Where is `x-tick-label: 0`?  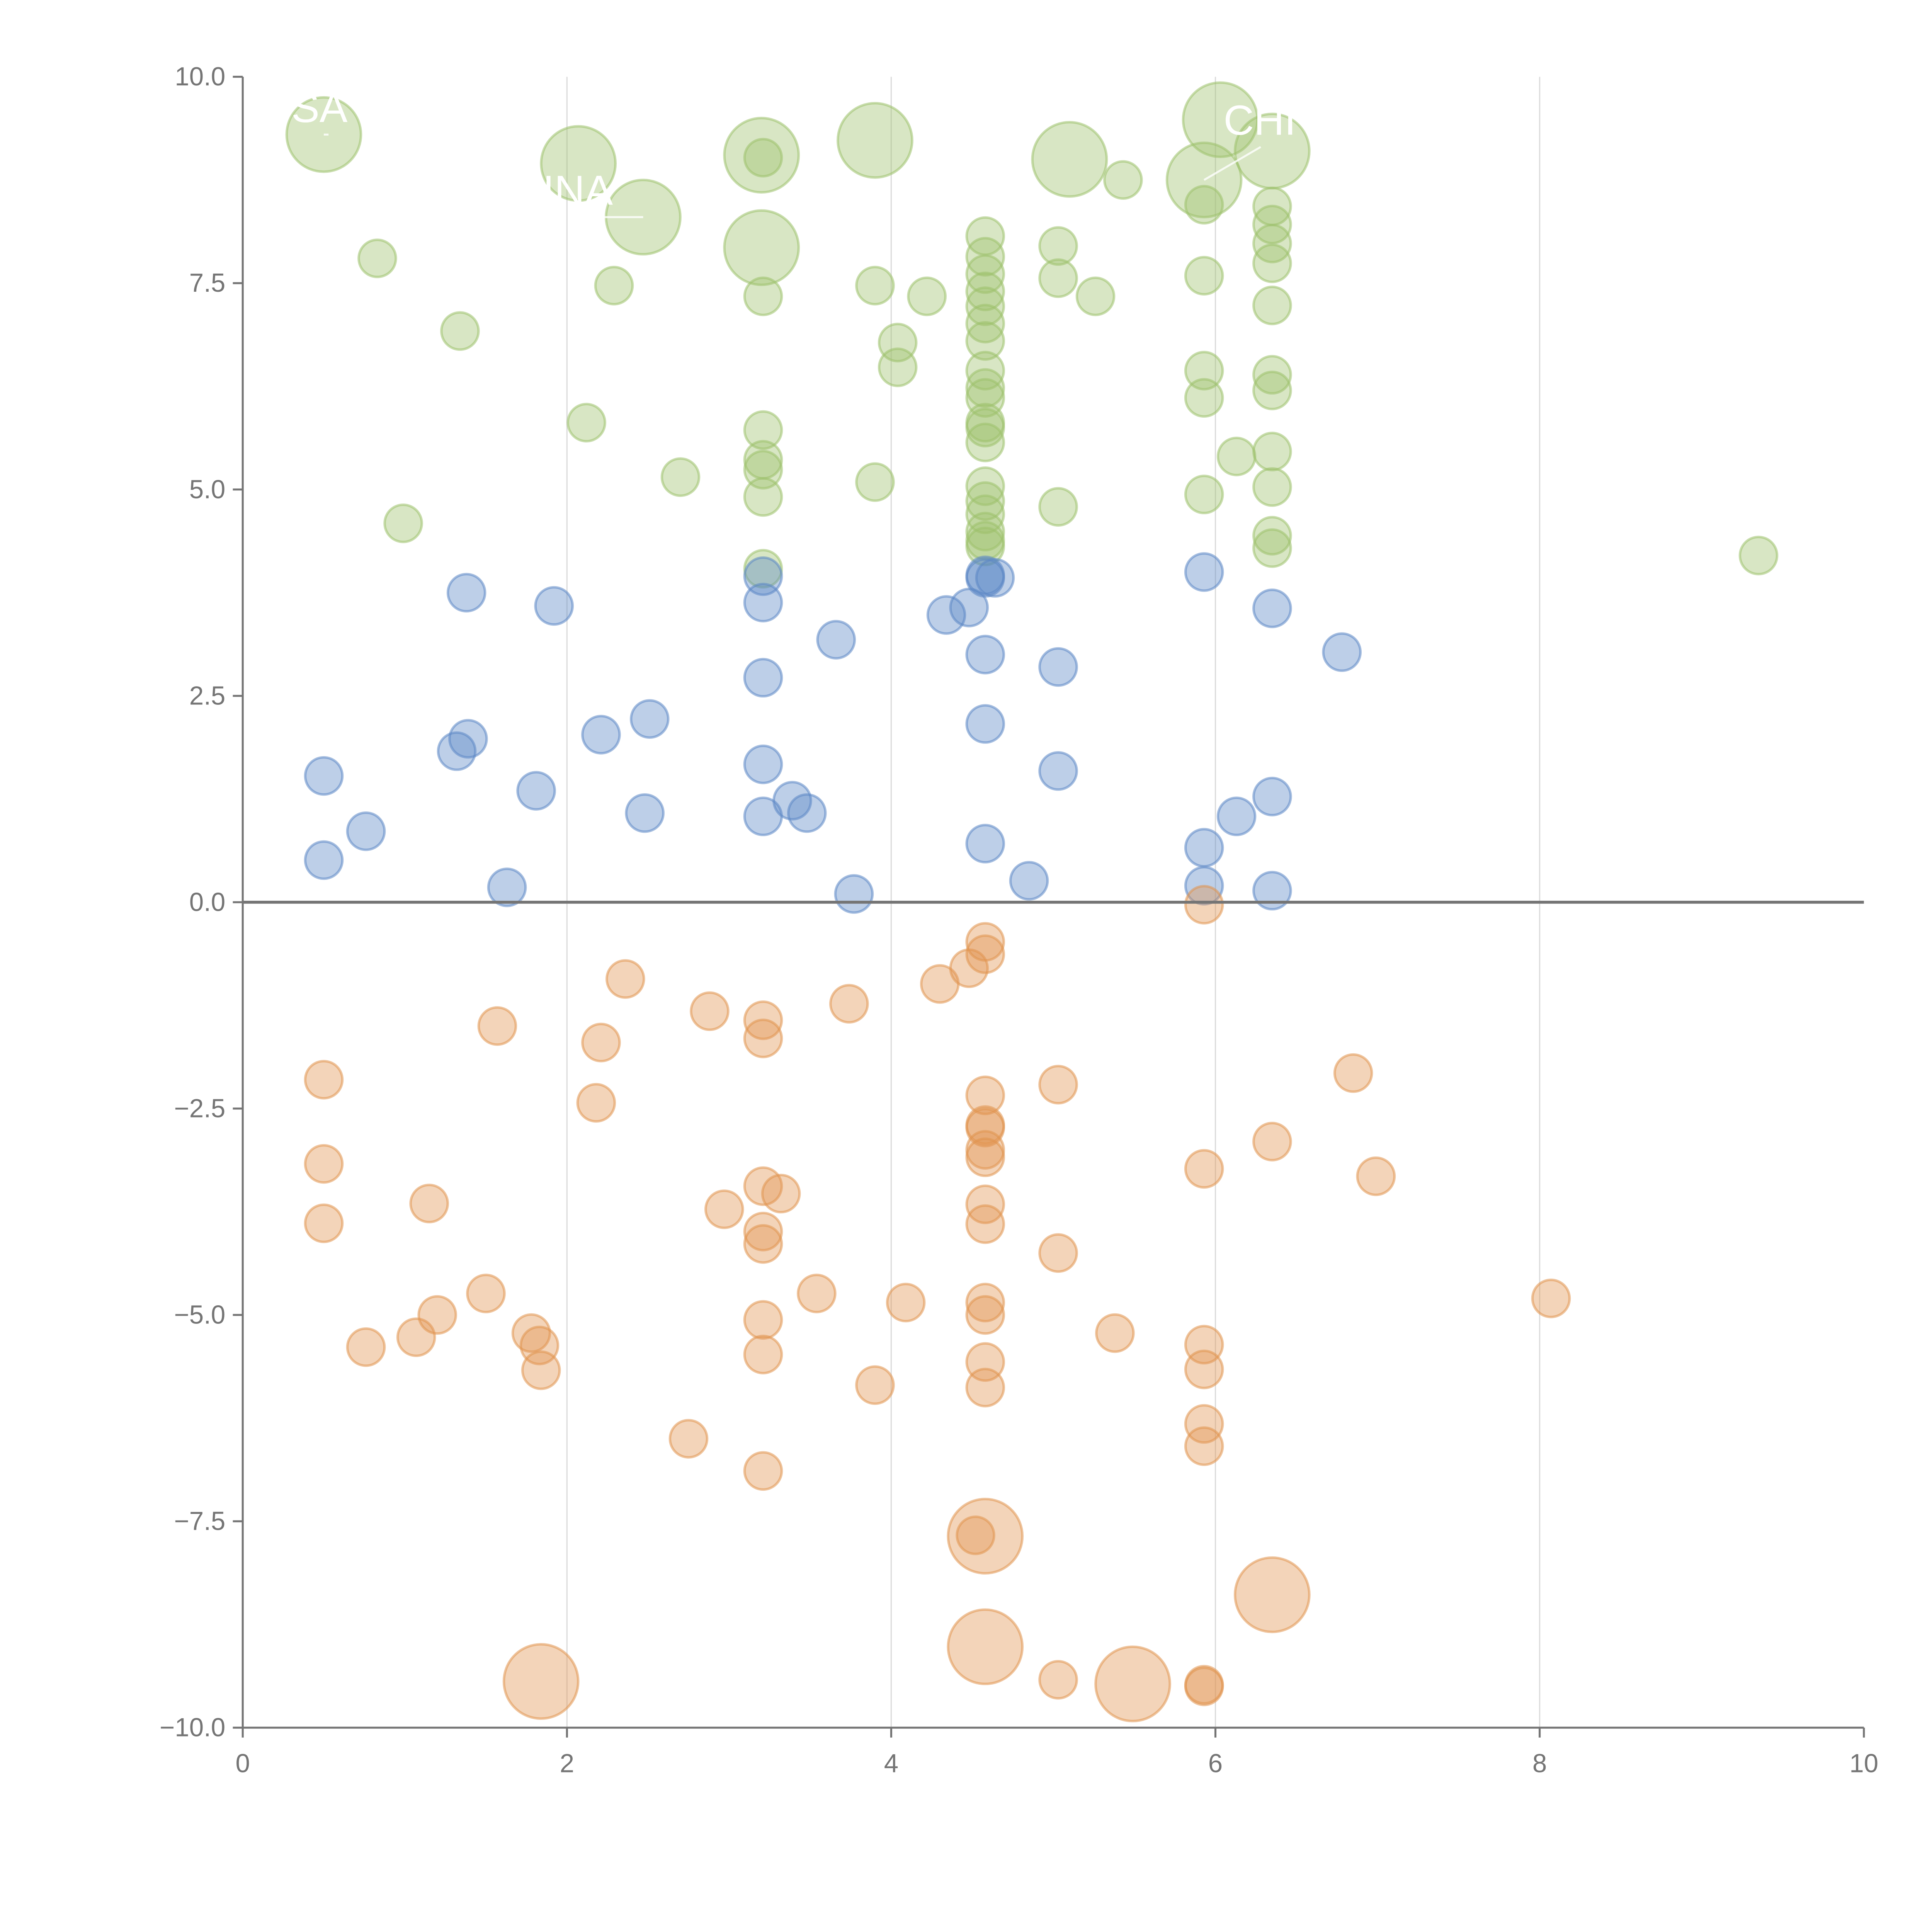 x-tick-label: 0 is located at coordinates (243, 1764).